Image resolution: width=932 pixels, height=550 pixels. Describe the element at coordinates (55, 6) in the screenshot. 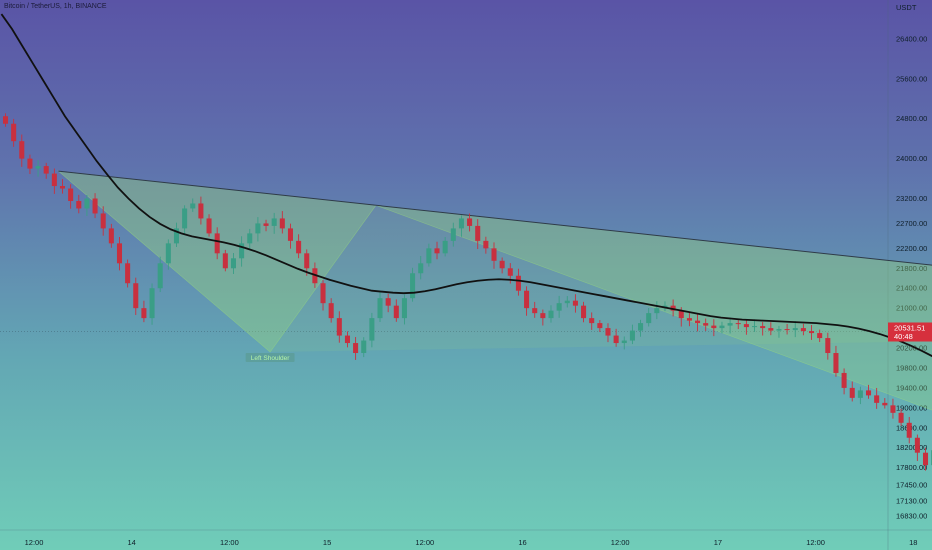

I see `chart-title: Bitcoin / TetherUS, 1h, BINANCE` at that location.